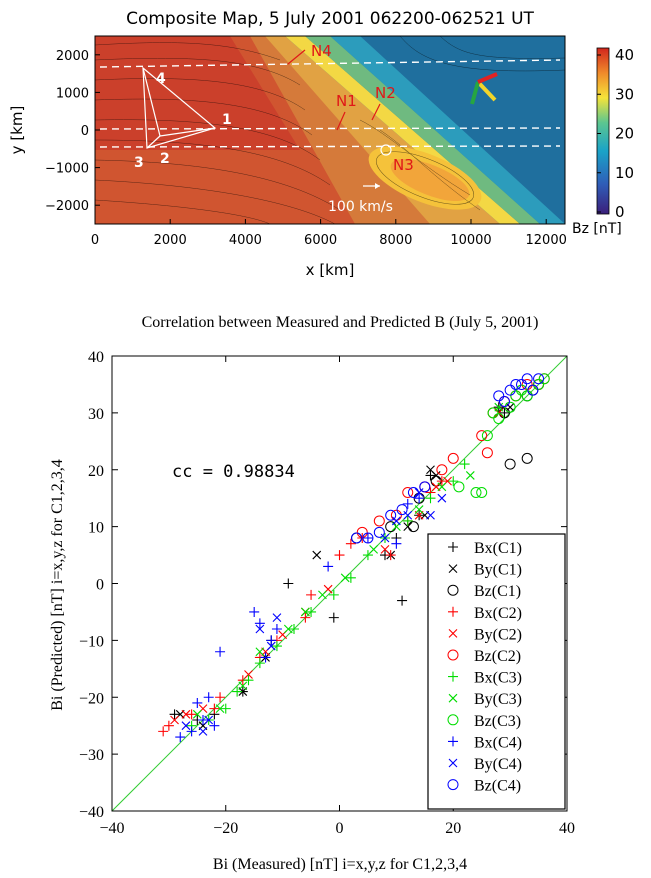 The width and height of the screenshot is (651, 878). I want to click on legend-label: Bx(C4), so click(498, 742).